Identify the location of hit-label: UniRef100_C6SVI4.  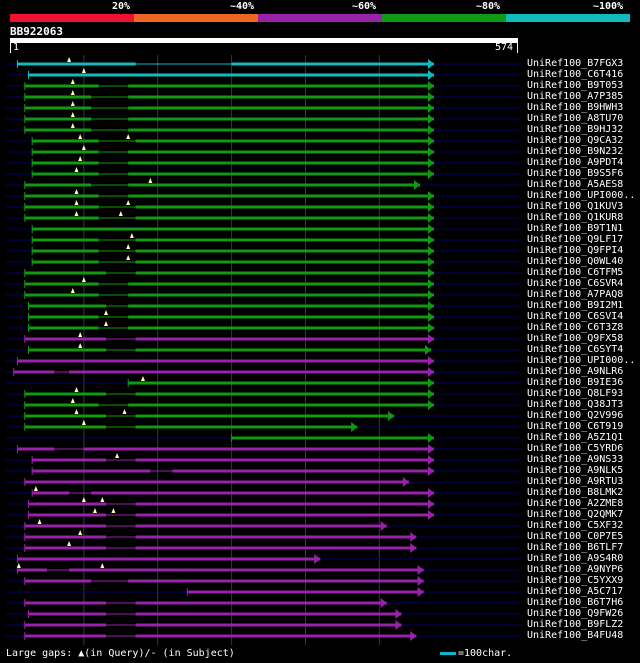
(575, 316).